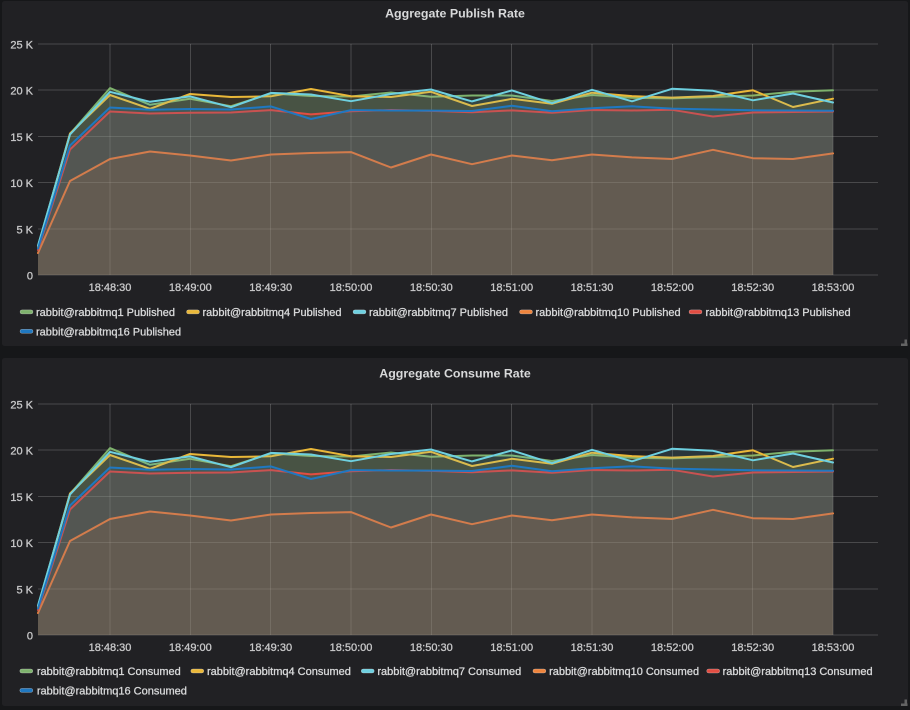 The width and height of the screenshot is (910, 710). Describe the element at coordinates (798, 672) in the screenshot. I see `svg-text: rabbit@rabbitmq13 Consumed` at that location.